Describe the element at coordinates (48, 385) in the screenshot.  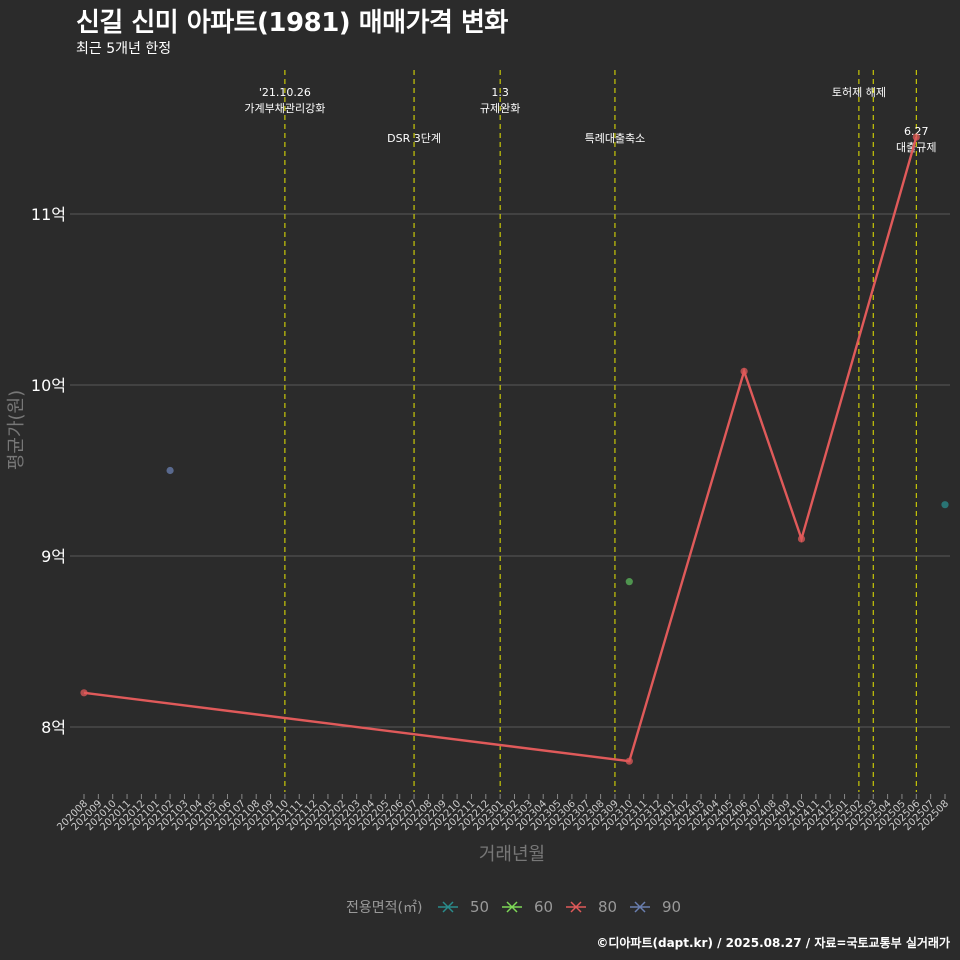
I see `y-tick-label: 10억` at that location.